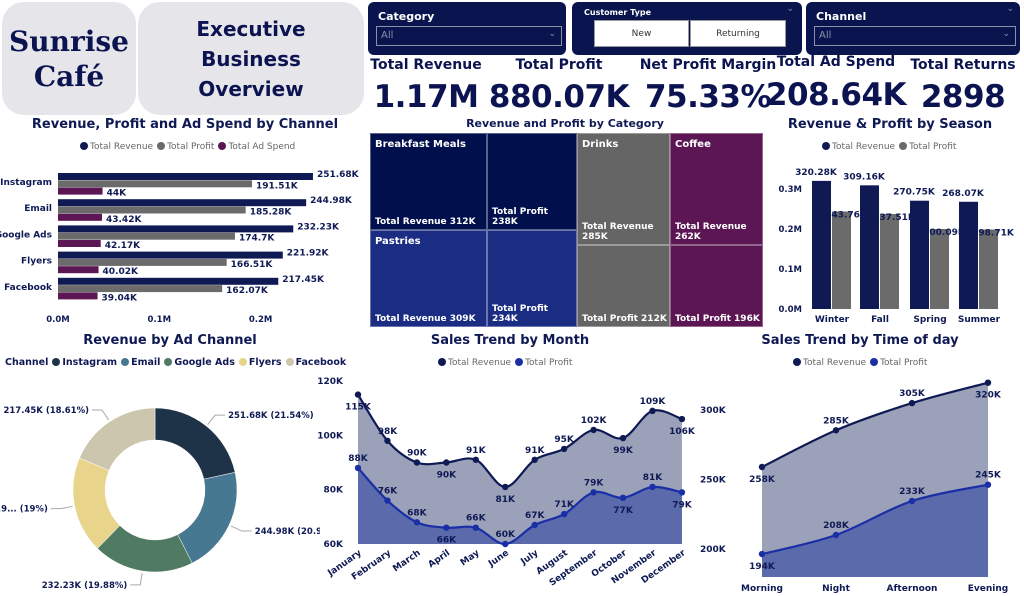  What do you see at coordinates (623, 286) in the screenshot?
I see `treemap-tile: Total Profit 212K` at bounding box center [623, 286].